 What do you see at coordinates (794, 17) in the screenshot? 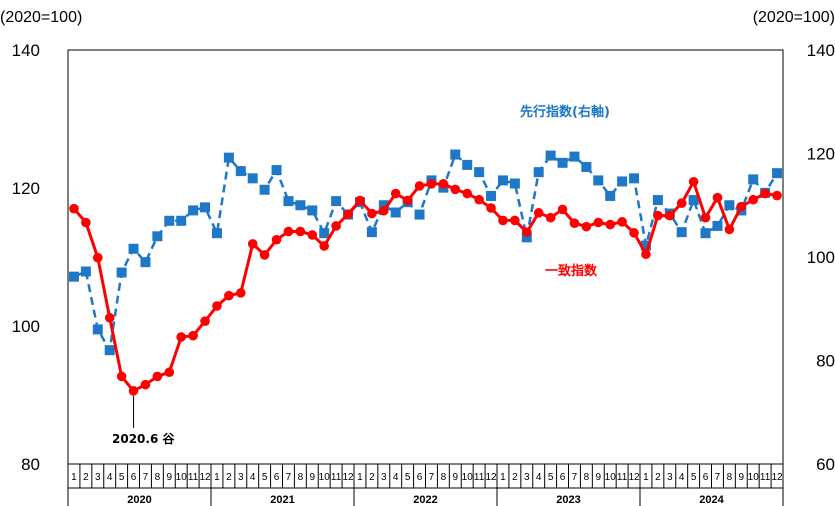
I see `right-axis-unit: (2020=100)` at bounding box center [794, 17].